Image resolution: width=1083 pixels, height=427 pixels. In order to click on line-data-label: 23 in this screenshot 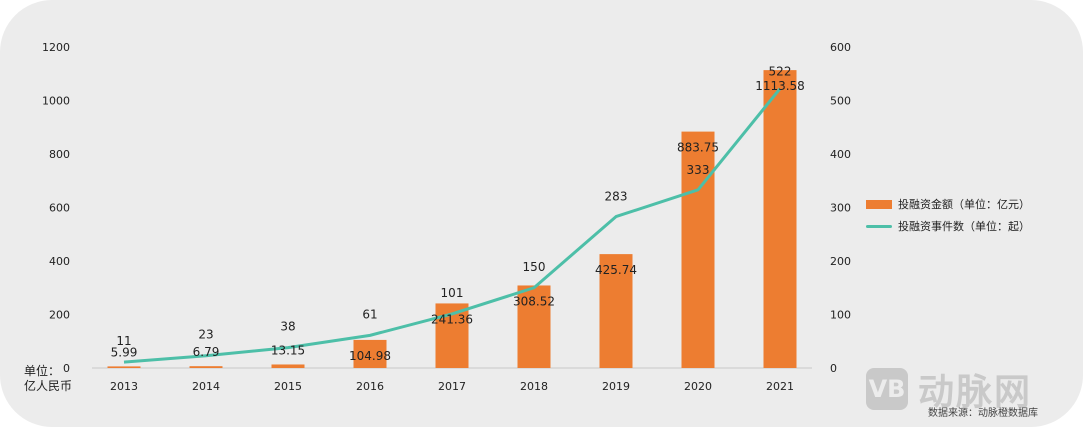, I will do `click(205, 335)`.